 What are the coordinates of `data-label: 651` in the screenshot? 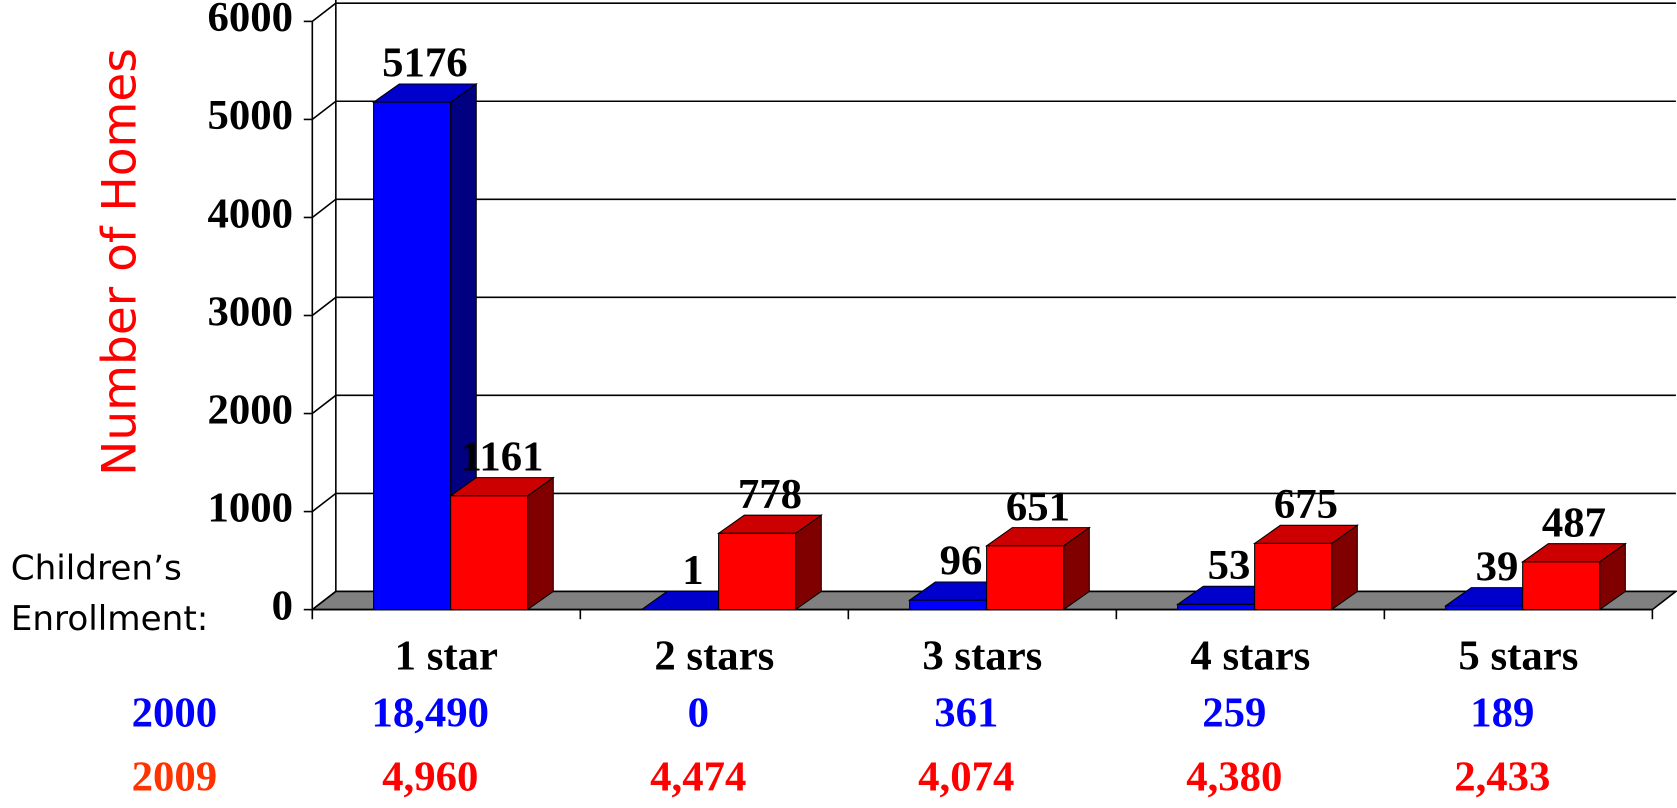 It's located at (1038, 506).